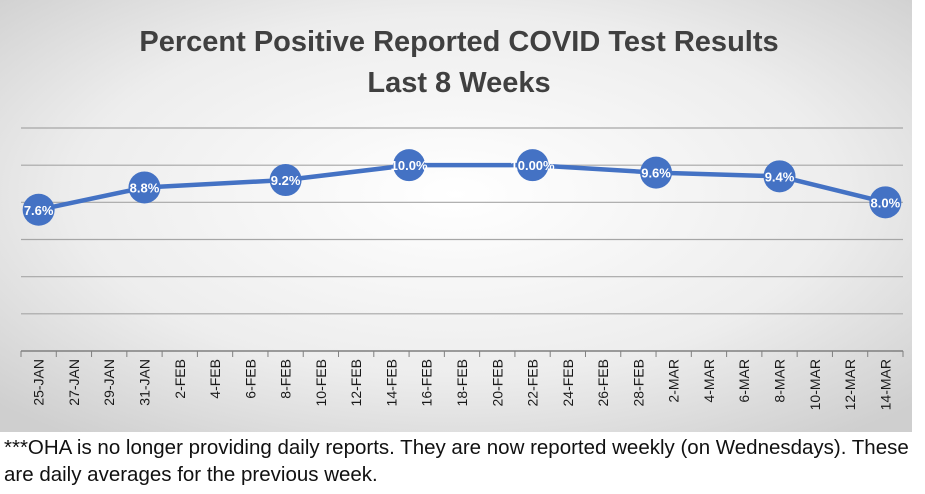 The height and width of the screenshot is (494, 925). What do you see at coordinates (39, 382) in the screenshot?
I see `x-tick-label: 25-JAN` at bounding box center [39, 382].